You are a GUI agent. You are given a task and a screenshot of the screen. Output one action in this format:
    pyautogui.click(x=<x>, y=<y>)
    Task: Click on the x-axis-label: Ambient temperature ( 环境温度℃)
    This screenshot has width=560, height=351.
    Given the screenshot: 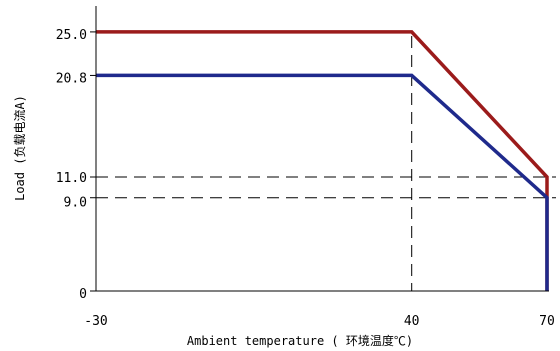 What is the action you would take?
    pyautogui.click(x=300, y=340)
    